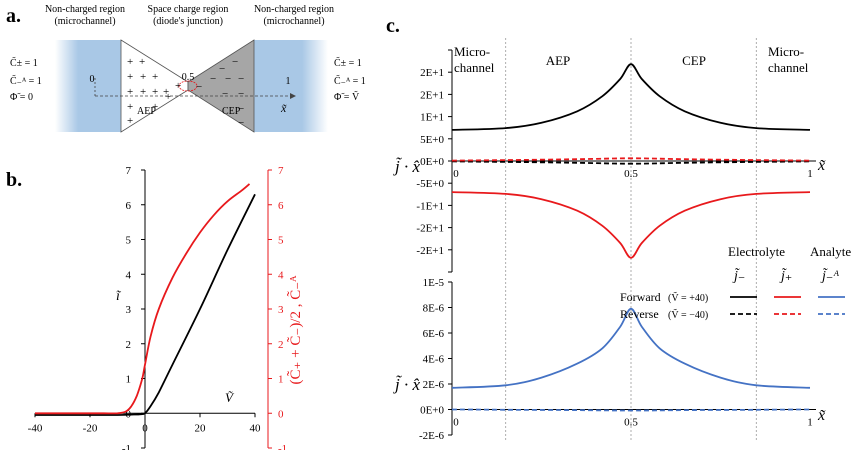  What do you see at coordinates (639, 314) in the screenshot?
I see `legend-reverse: Reverse` at bounding box center [639, 314].